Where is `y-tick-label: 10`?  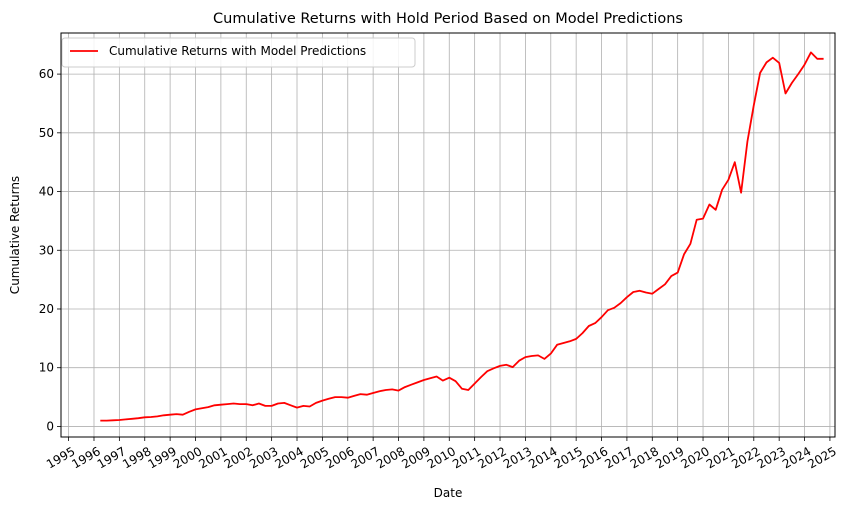 y-tick-label: 10 is located at coordinates (46, 368).